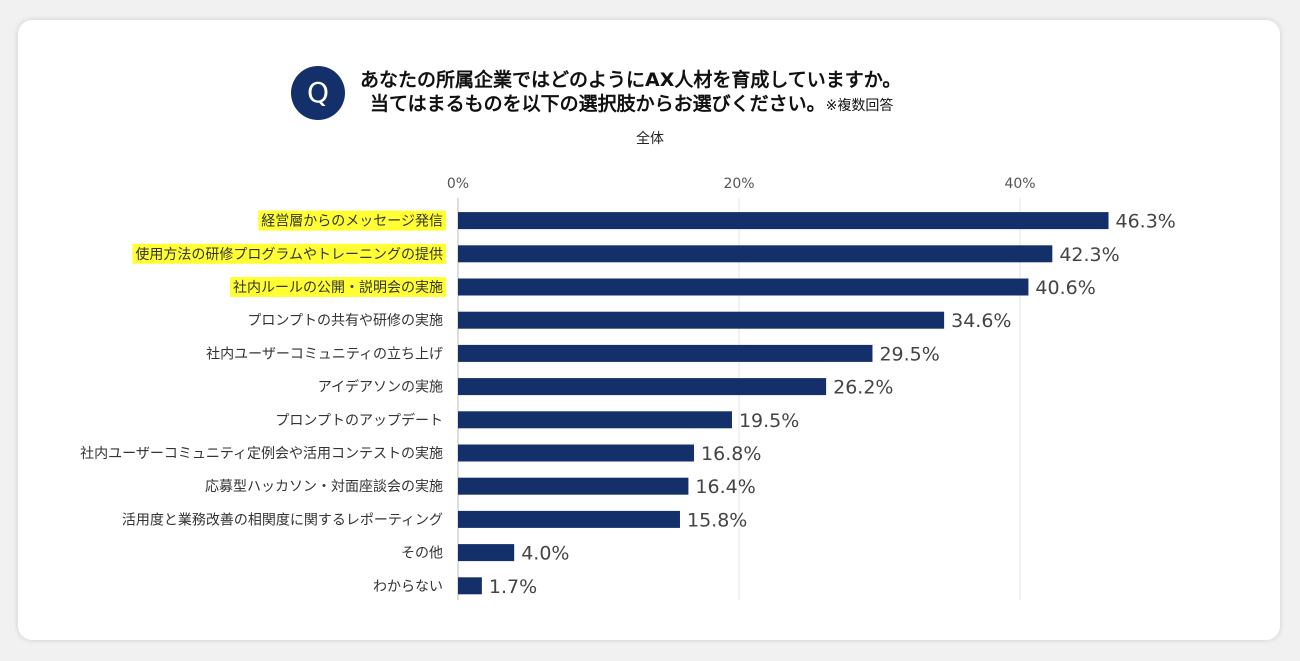 Image resolution: width=1300 pixels, height=661 pixels. Describe the element at coordinates (345, 321) in the screenshot. I see `category-label: プロンプトの共有や研修の実施` at that location.